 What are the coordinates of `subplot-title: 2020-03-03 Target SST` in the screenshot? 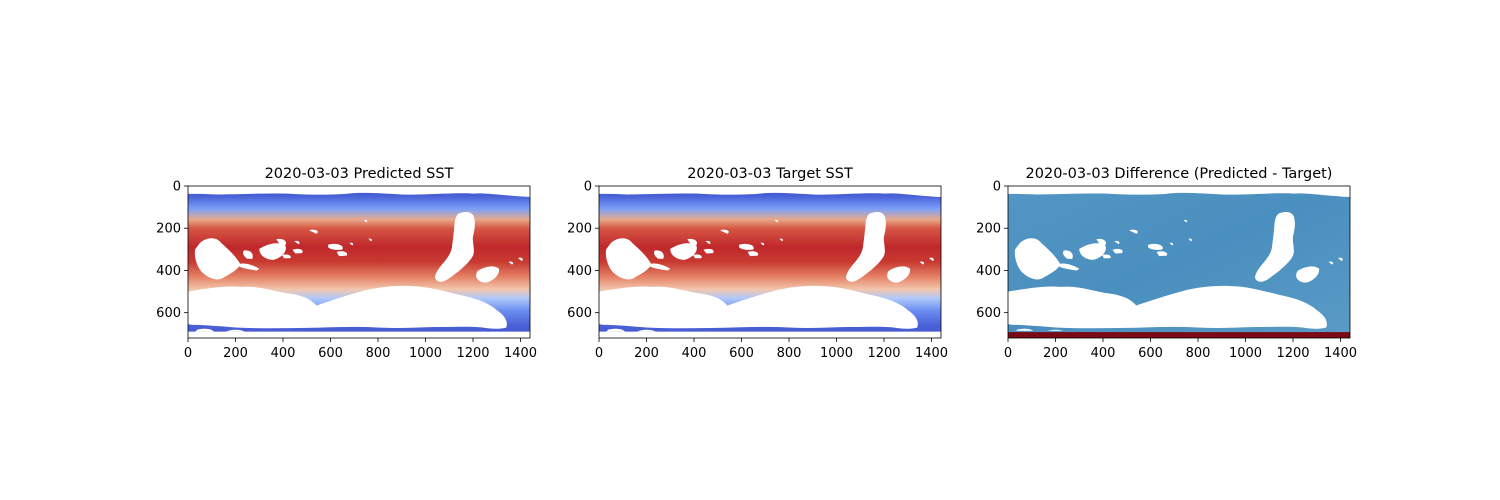 It's located at (770, 174).